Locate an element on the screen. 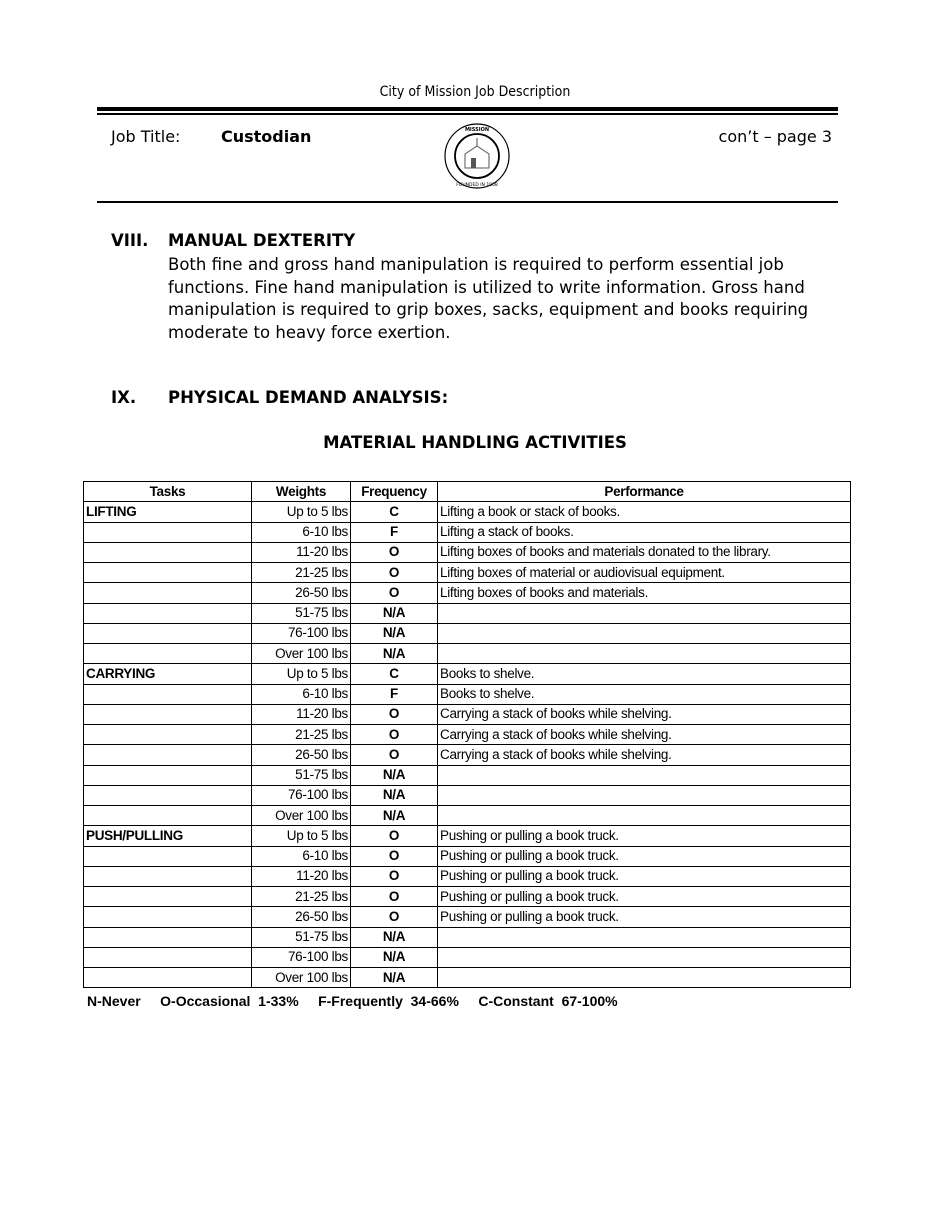  header-bottom-rule is located at coordinates (467, 202).